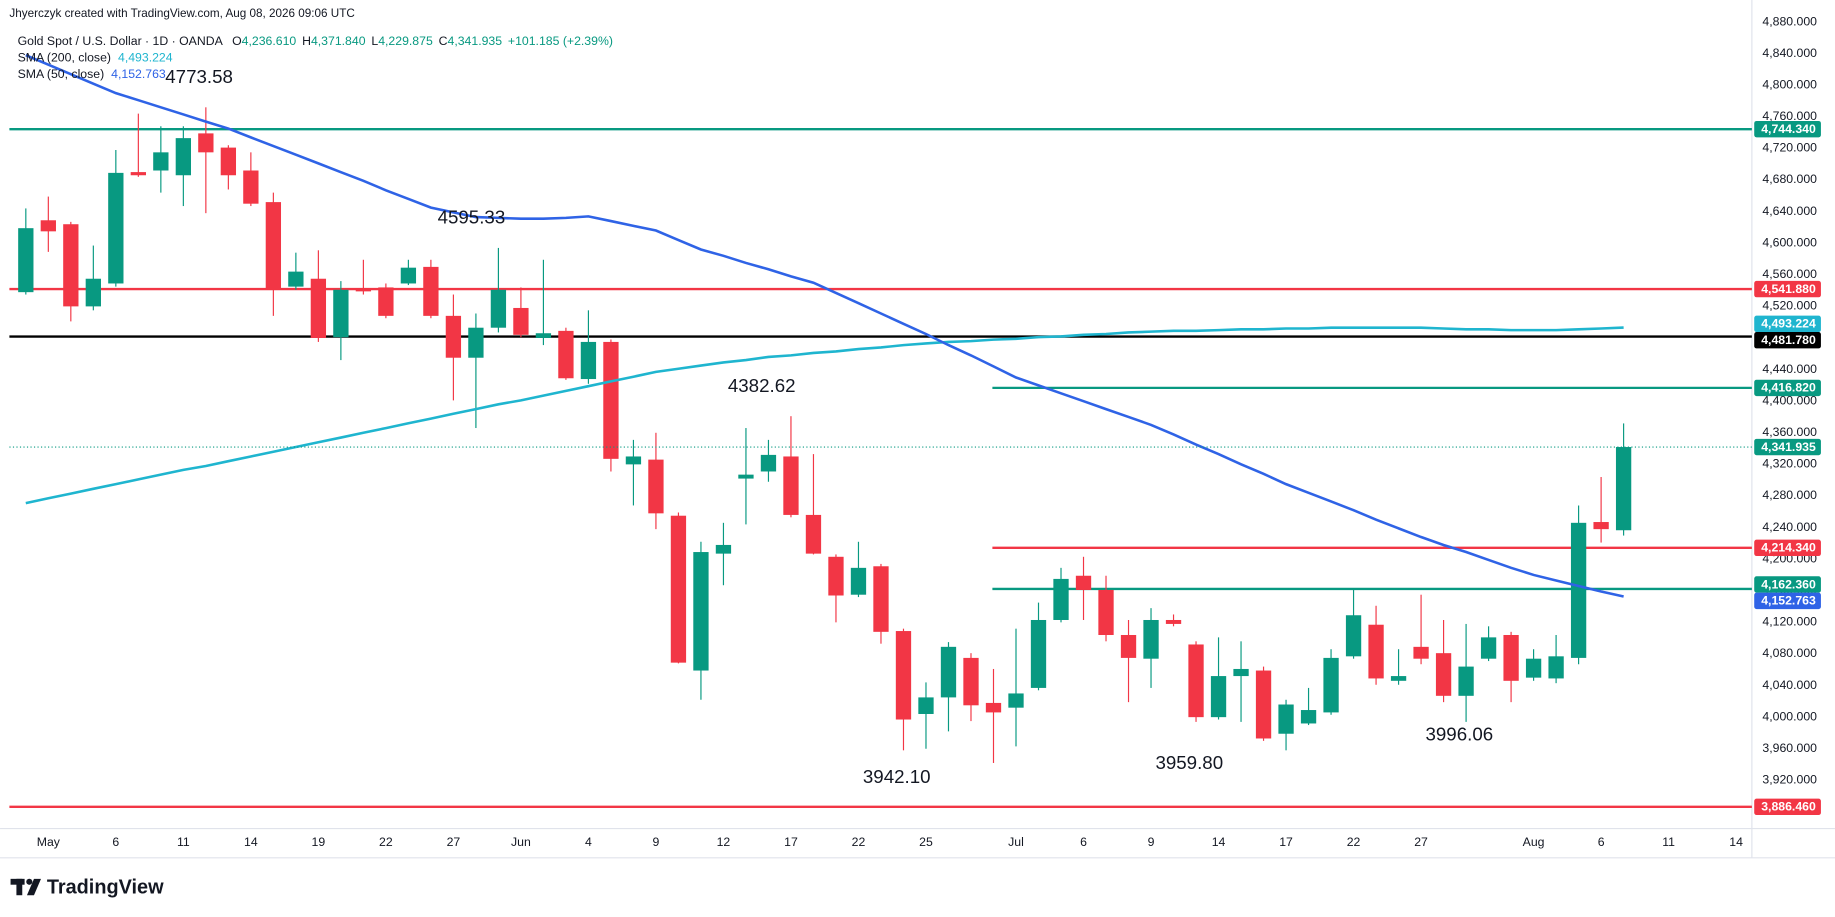  I want to click on price-box-label: 4,744.340, so click(1788, 129).